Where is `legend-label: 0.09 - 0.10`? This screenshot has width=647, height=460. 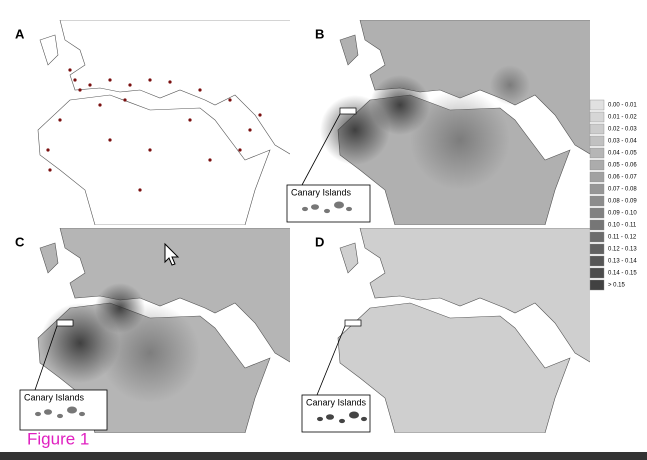
legend-label: 0.09 - 0.10 is located at coordinates (622, 214).